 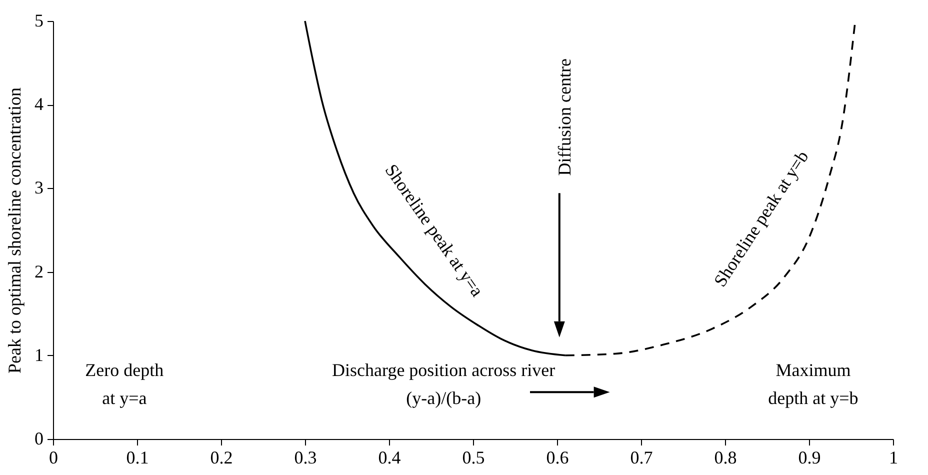 I want to click on y-tick-label: 1, so click(x=39, y=354).